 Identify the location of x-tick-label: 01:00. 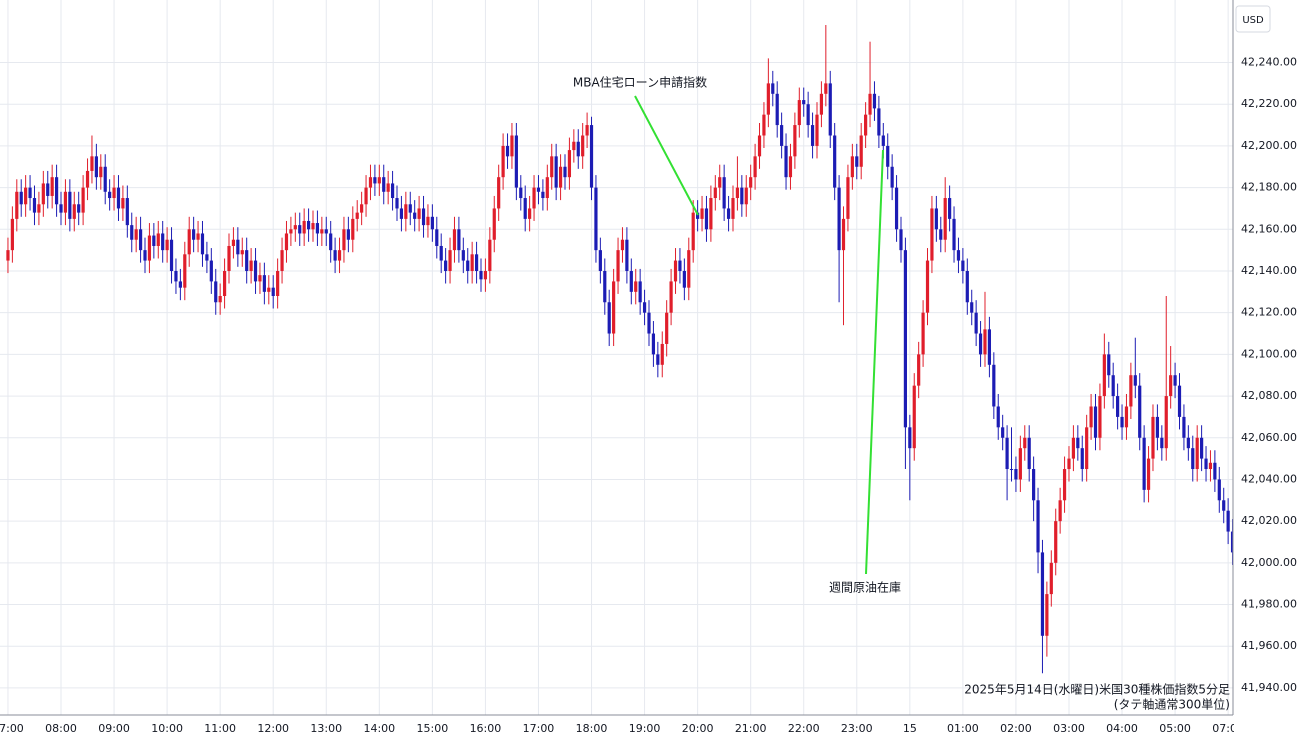
(963, 728).